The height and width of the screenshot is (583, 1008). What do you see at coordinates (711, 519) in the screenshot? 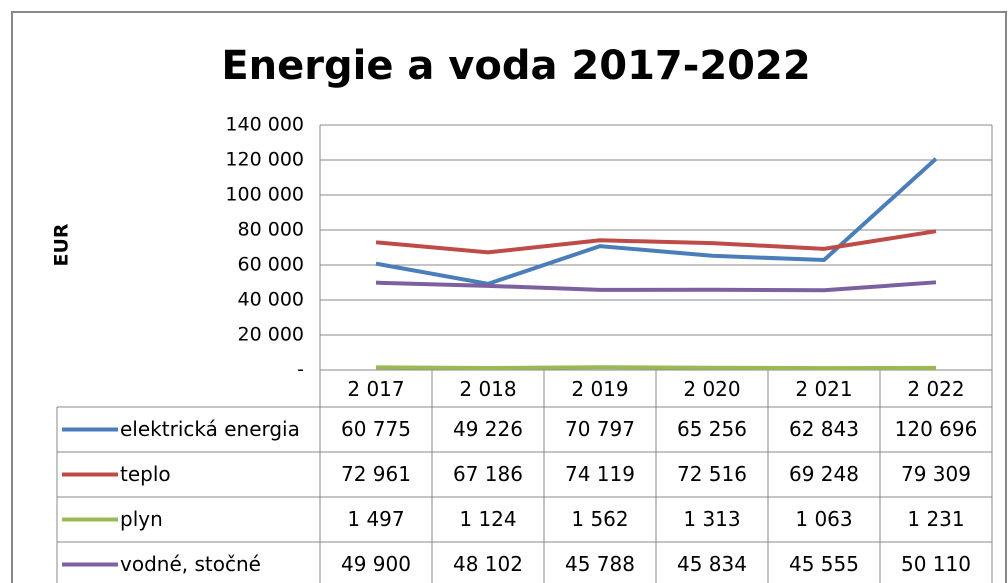
I see `table-value: 1 313` at bounding box center [711, 519].